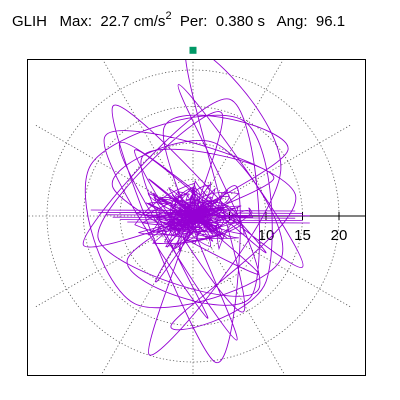 The height and width of the screenshot is (400, 400). Describe the element at coordinates (115, 21) in the screenshot. I see `max-value: 22.7` at that location.